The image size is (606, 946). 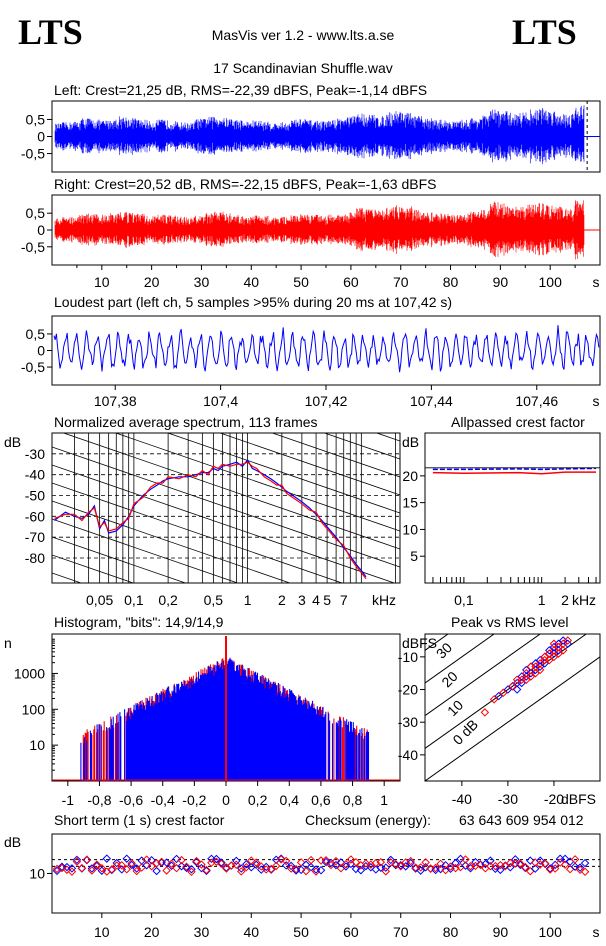 I want to click on diagonal-label: 0 dB, so click(x=465, y=732).